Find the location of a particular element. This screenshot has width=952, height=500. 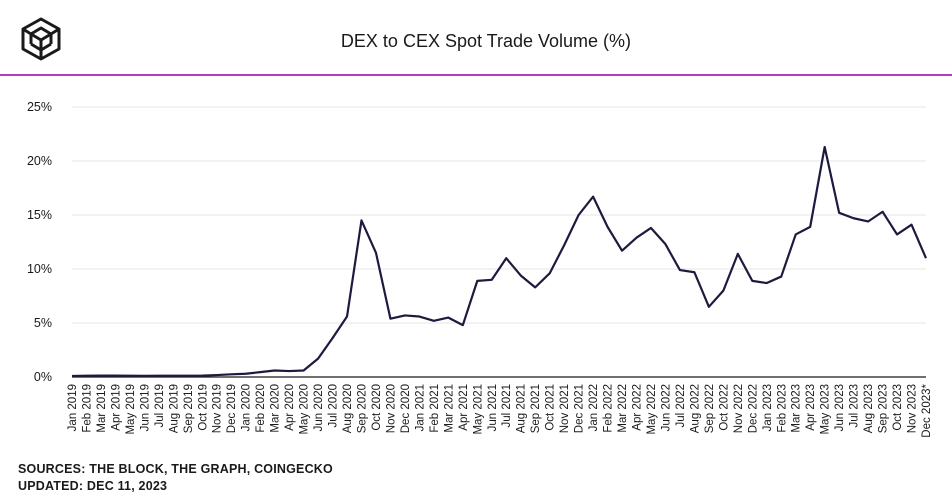

x-tick-label: Nov 2022 is located at coordinates (739, 408).